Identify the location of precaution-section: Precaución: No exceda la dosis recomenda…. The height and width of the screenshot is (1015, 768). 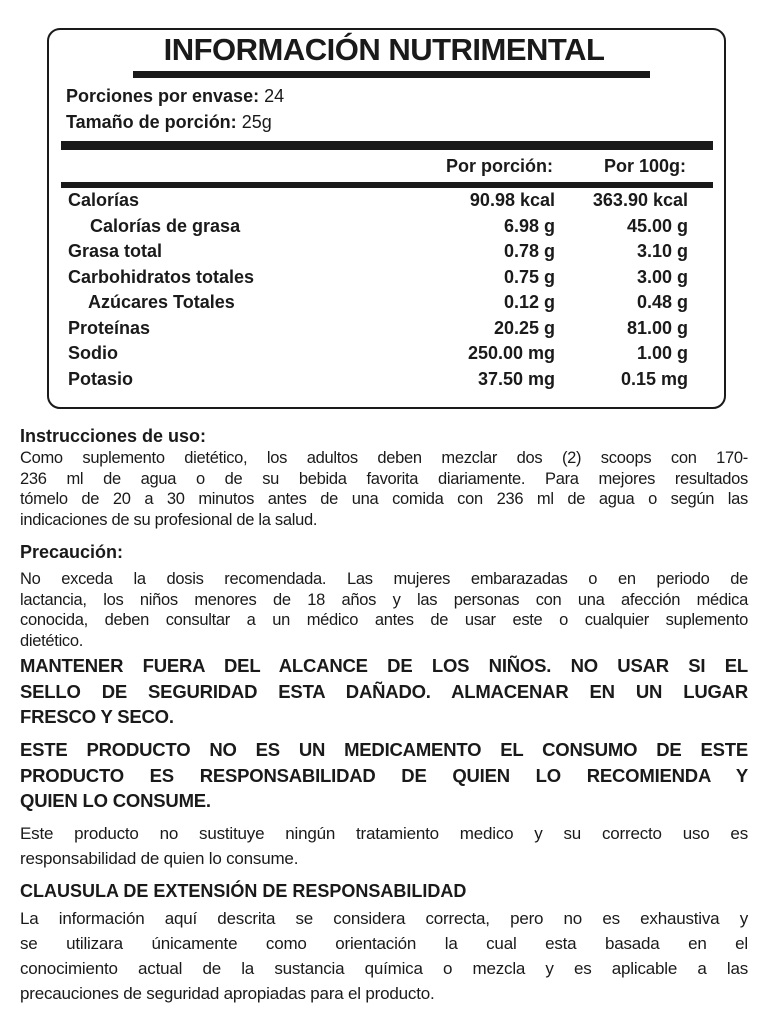
(384, 596).